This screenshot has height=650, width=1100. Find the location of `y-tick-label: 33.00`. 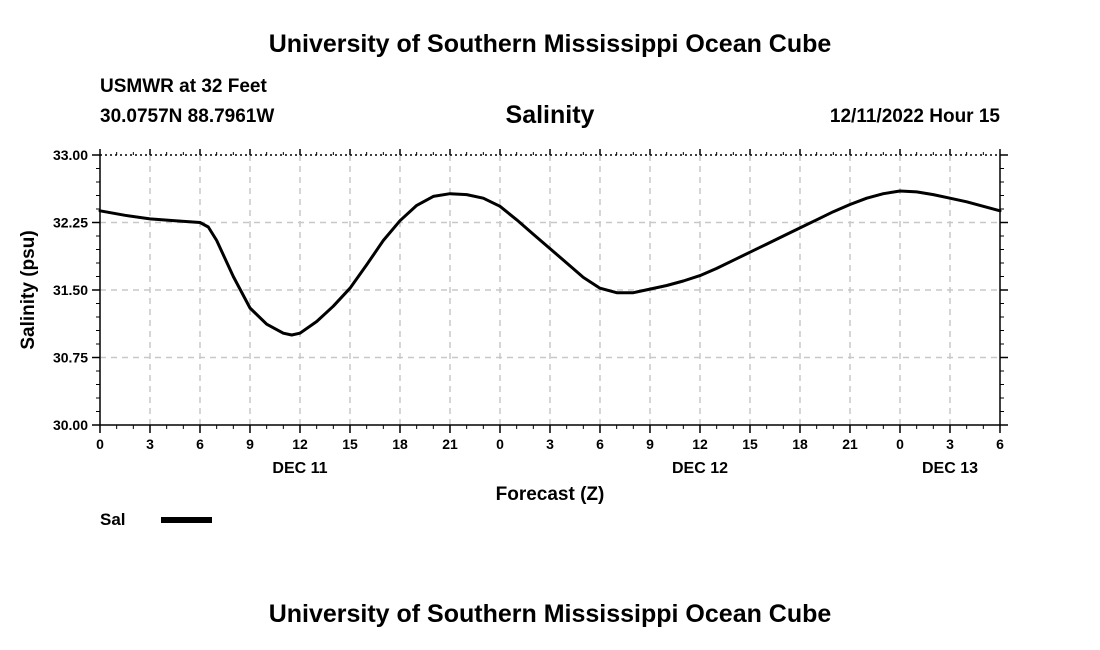

y-tick-label: 33.00 is located at coordinates (70, 155).